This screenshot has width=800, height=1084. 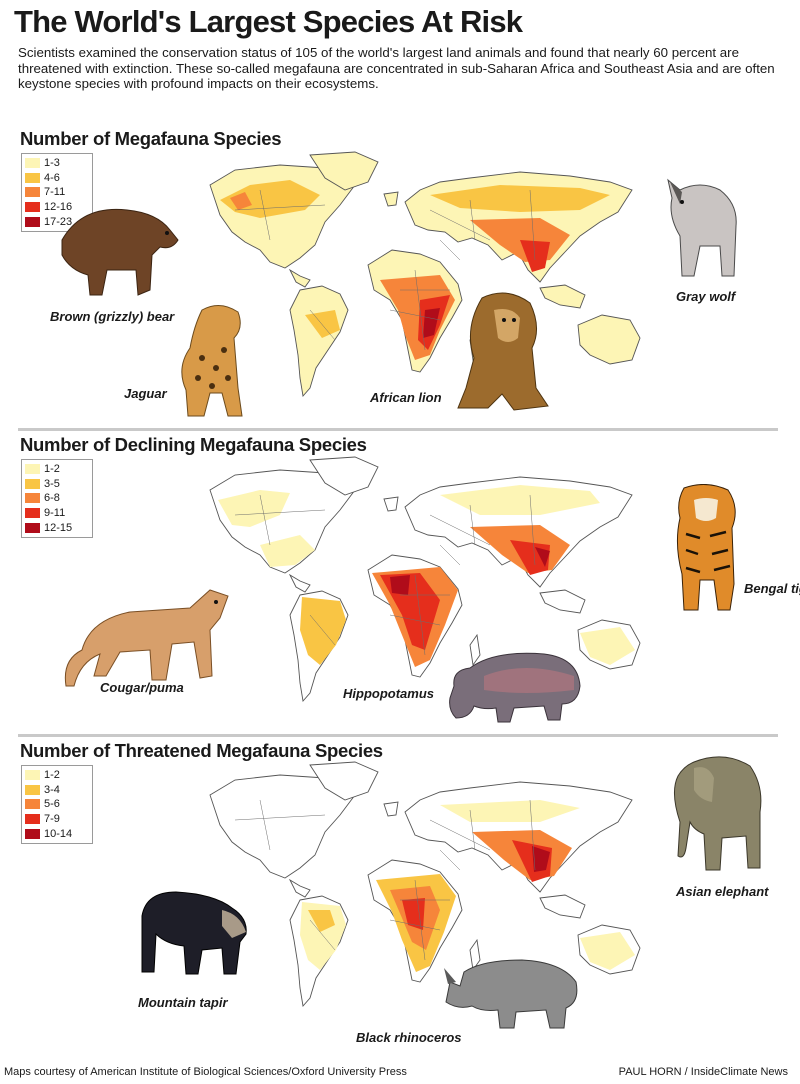 I want to click on world-map-threatened, so click(x=425, y=884).